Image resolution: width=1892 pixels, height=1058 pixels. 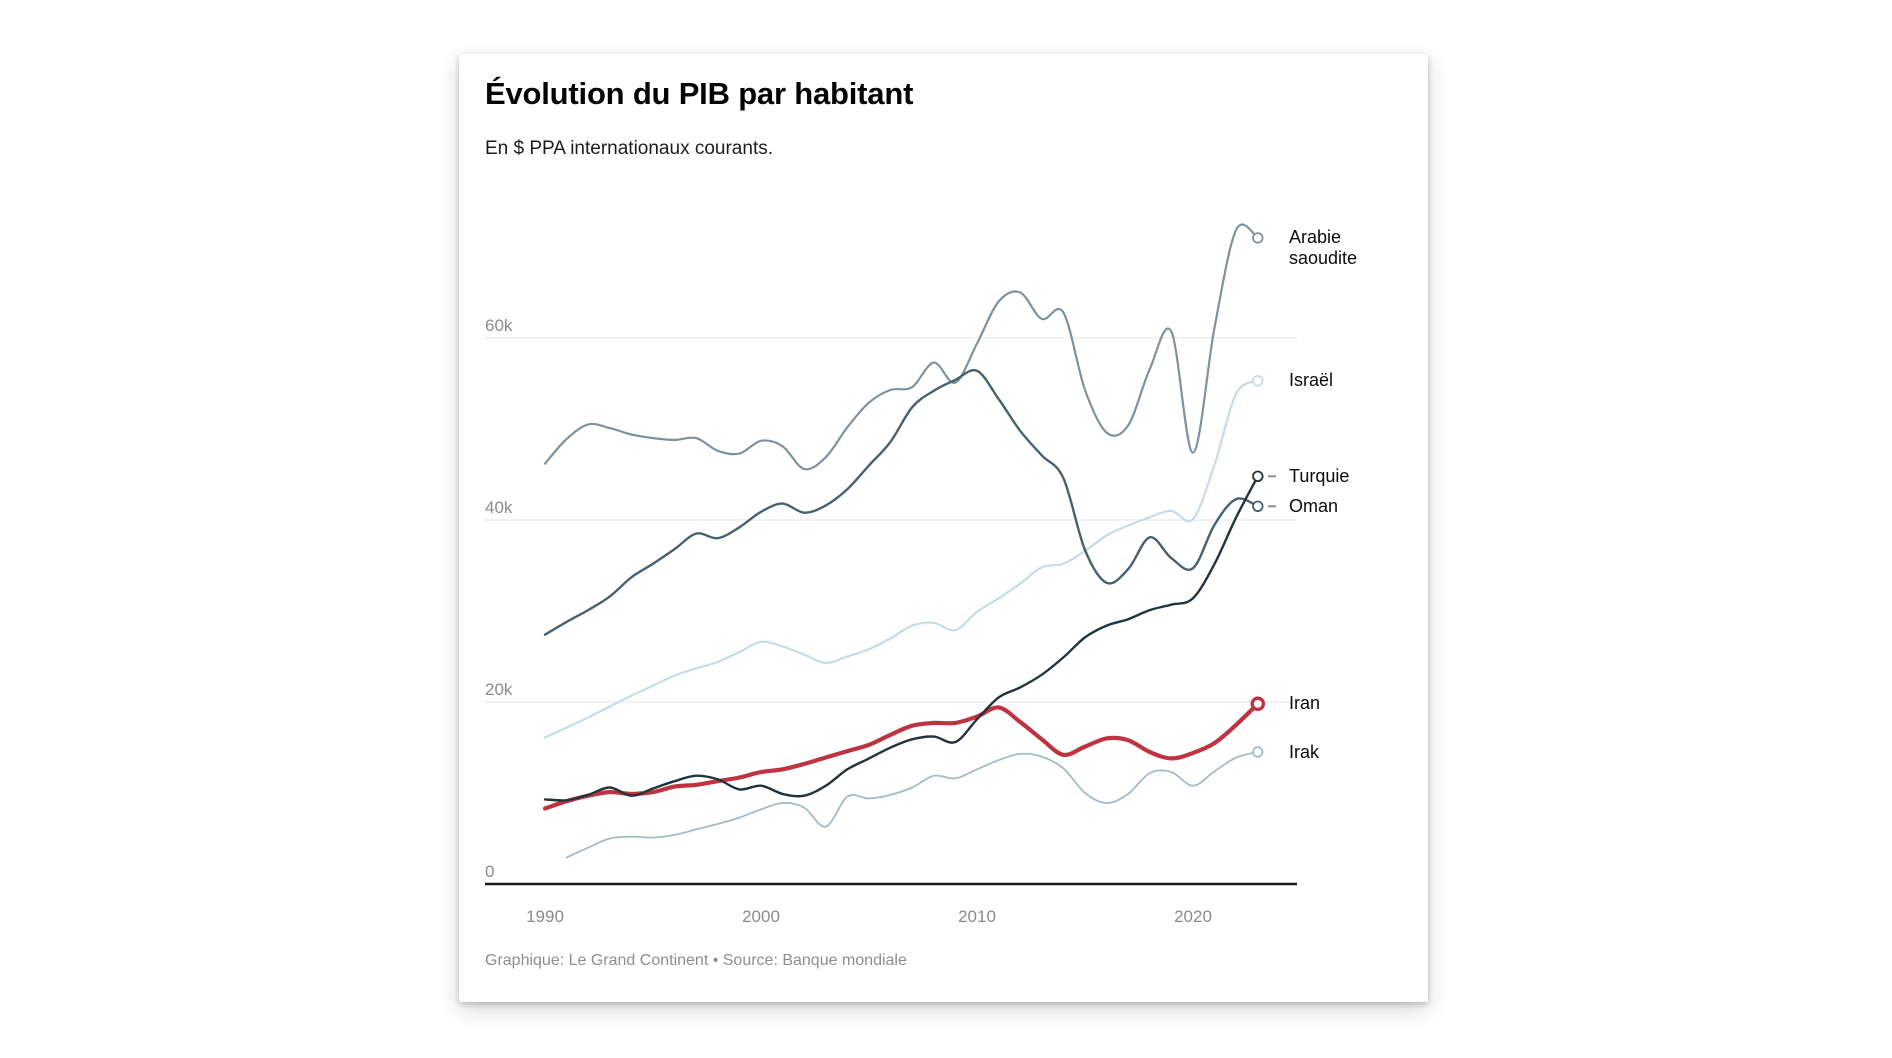 What do you see at coordinates (1258, 238) in the screenshot?
I see `endpoint-marker-arabie-saoudite` at bounding box center [1258, 238].